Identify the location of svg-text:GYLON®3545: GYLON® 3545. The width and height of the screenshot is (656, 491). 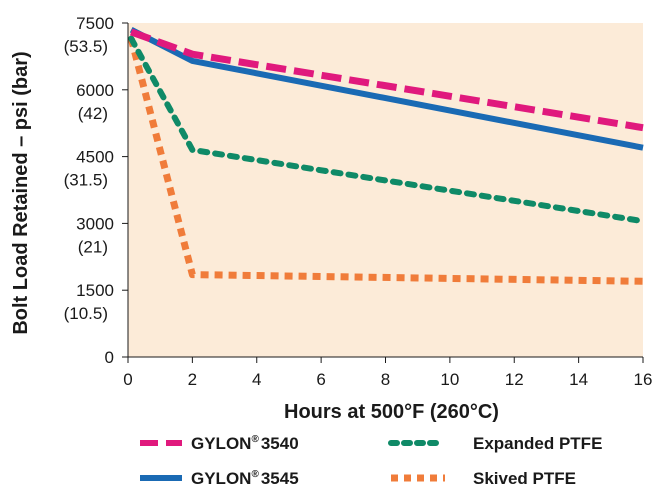
(245, 478).